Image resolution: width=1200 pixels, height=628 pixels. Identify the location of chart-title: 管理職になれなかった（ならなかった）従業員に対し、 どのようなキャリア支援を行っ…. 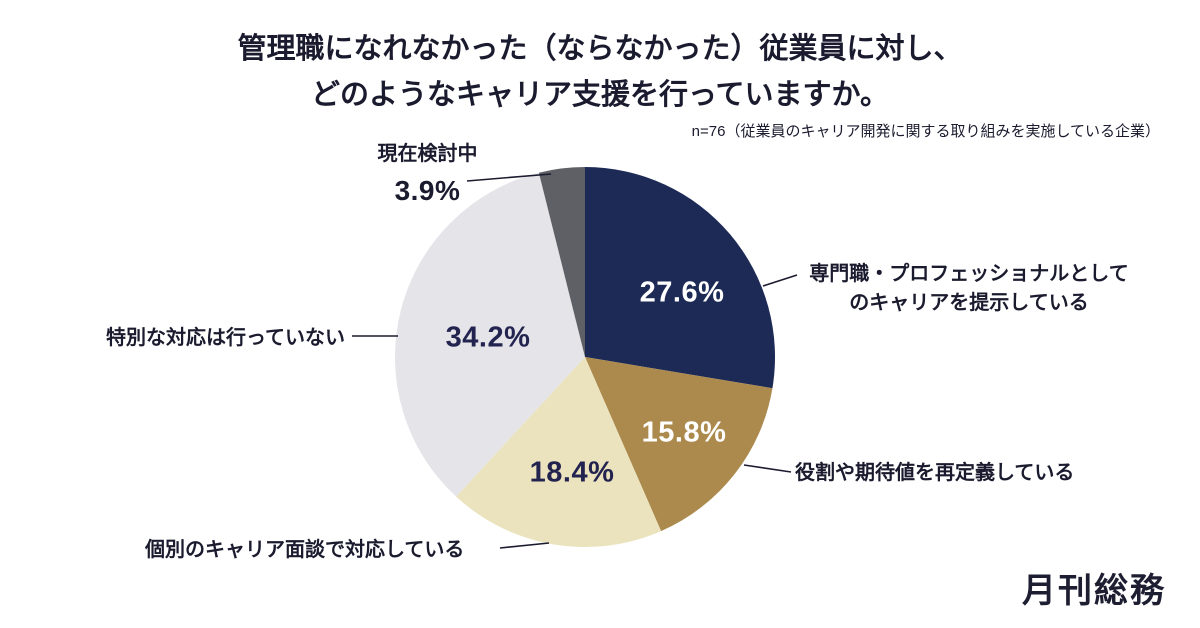
(600, 72).